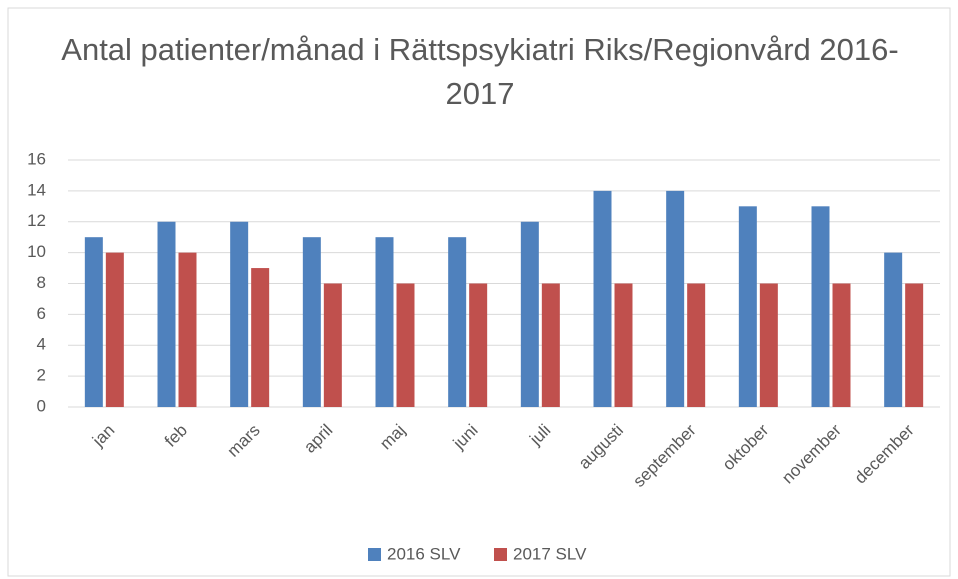  I want to click on x-tick-label: december, so click(884, 453).